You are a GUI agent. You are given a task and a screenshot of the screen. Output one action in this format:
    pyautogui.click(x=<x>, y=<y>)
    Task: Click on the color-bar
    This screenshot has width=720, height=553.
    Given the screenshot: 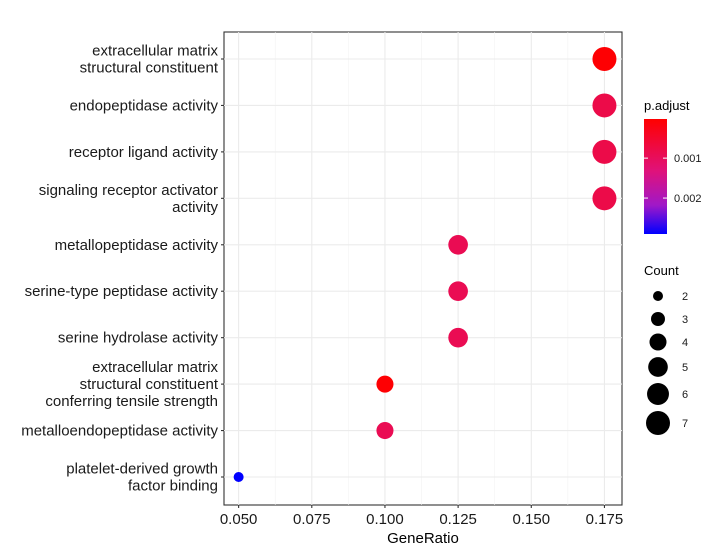 What is the action you would take?
    pyautogui.click(x=655, y=176)
    